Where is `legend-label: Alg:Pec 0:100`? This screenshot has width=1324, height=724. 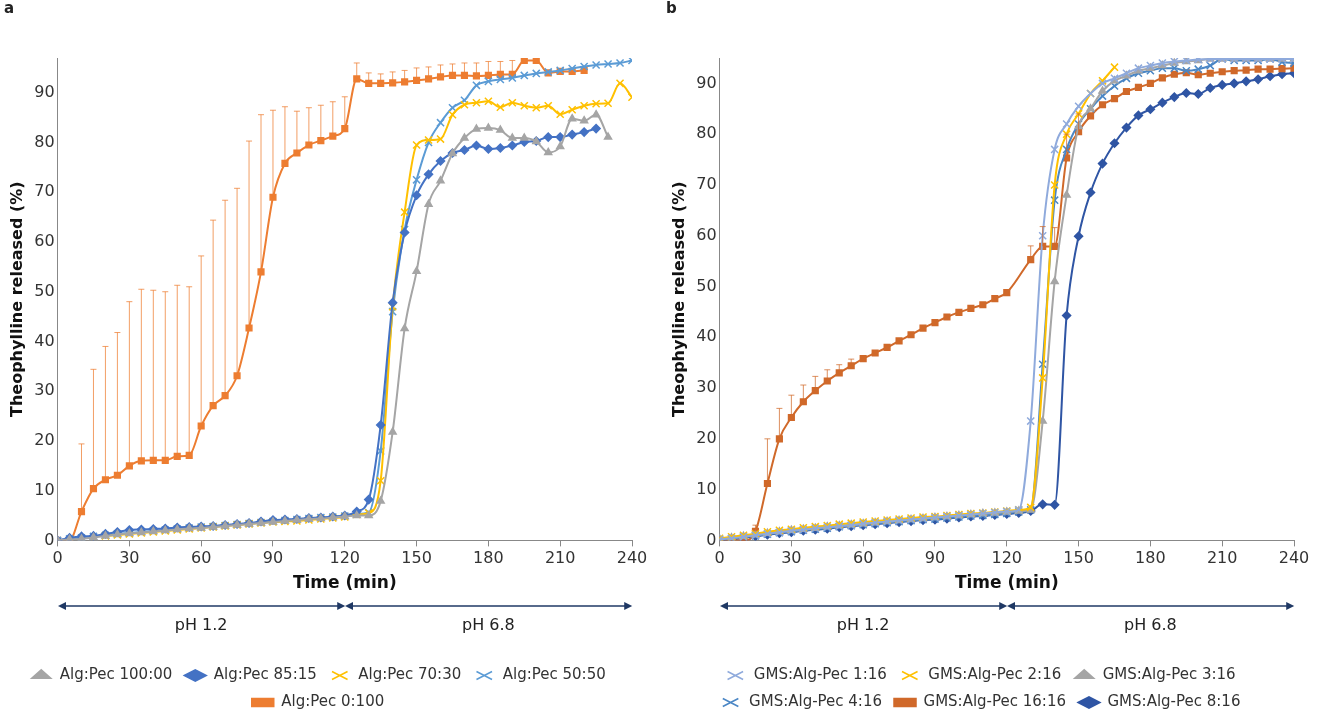
legend-label: Alg:Pec 0:100 is located at coordinates (333, 701).